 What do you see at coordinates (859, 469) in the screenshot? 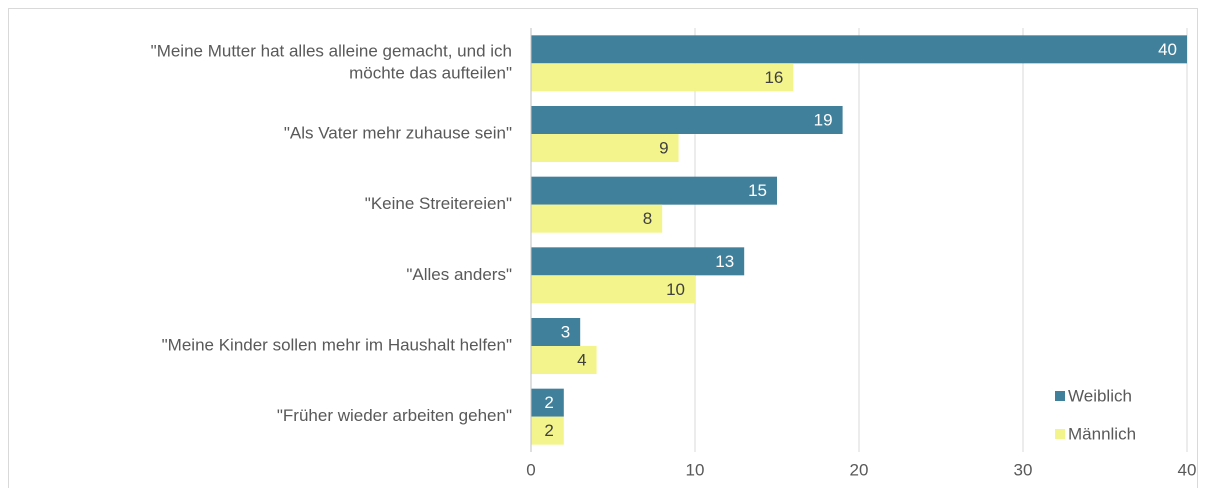
I see `x-tick-label: 20` at bounding box center [859, 469].